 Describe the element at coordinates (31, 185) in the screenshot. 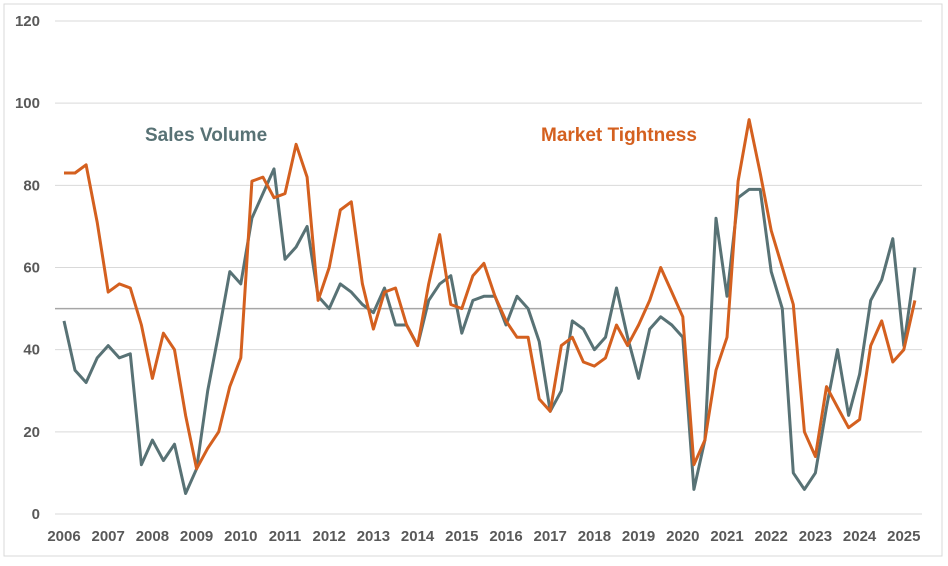

I see `y-tick-label: 80` at that location.